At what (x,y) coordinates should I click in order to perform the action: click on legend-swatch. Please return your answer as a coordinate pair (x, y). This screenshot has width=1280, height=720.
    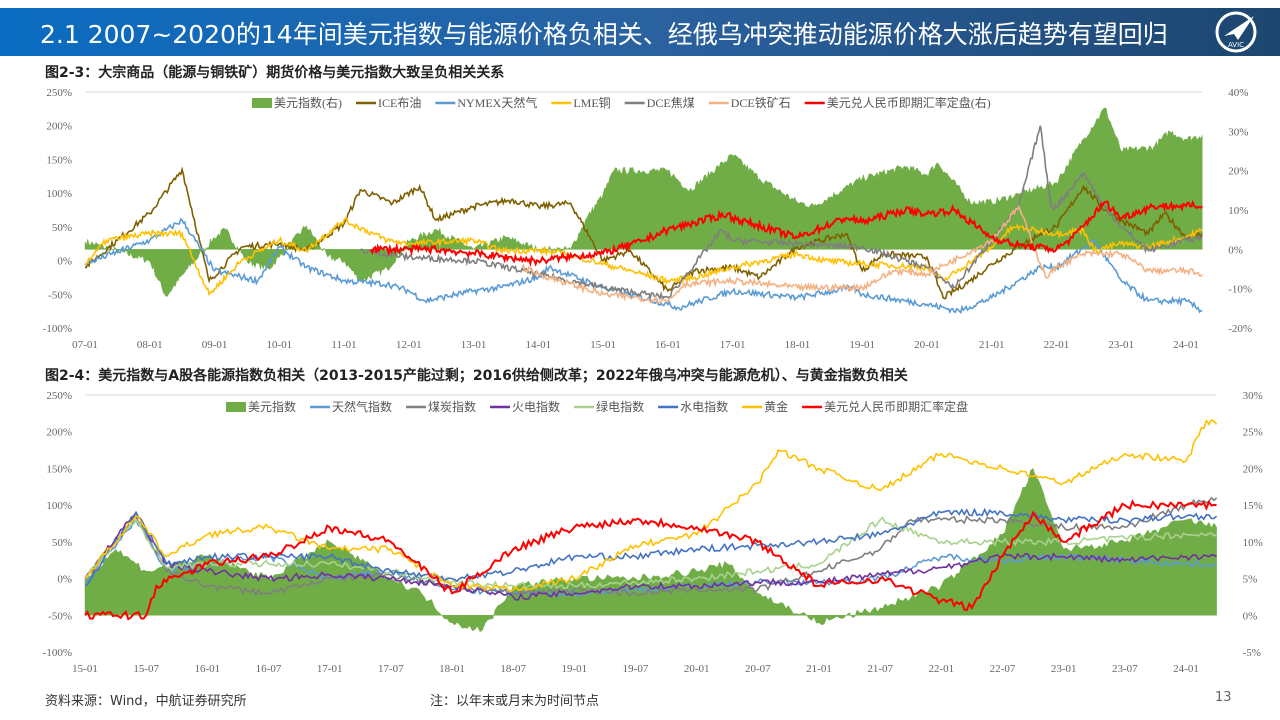
    Looking at the image, I should click on (262, 103).